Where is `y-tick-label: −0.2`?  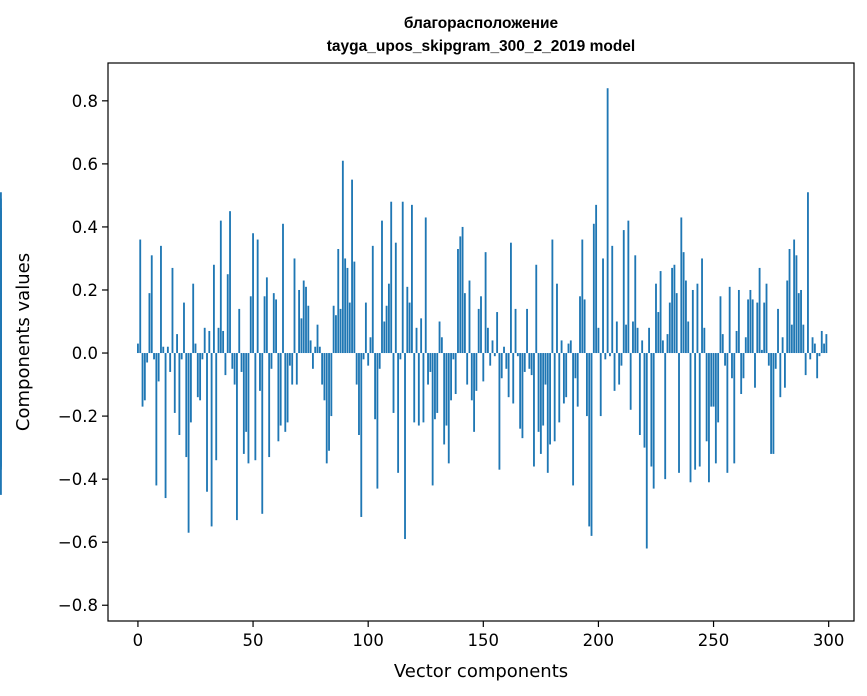 y-tick-label: −0.2 is located at coordinates (78, 416).